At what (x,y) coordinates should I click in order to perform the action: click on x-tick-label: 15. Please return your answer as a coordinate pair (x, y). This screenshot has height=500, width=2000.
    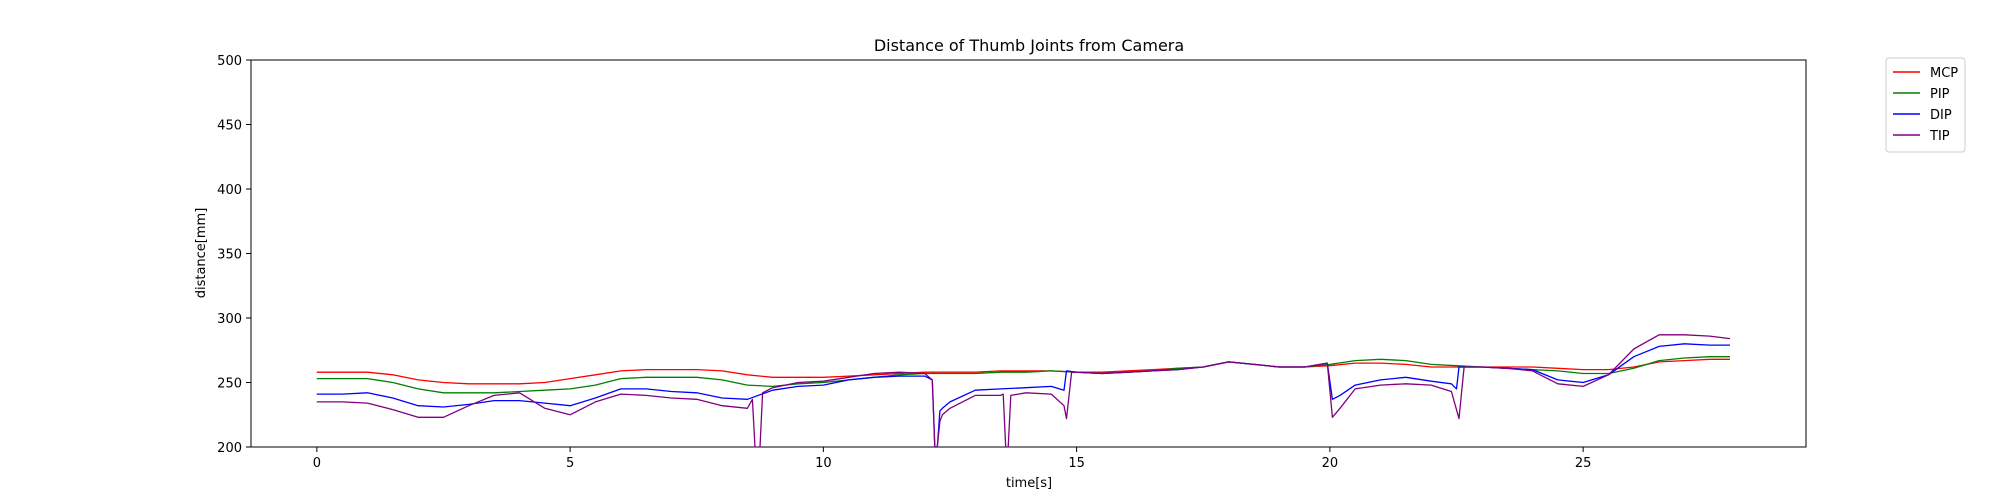
    Looking at the image, I should click on (1076, 463).